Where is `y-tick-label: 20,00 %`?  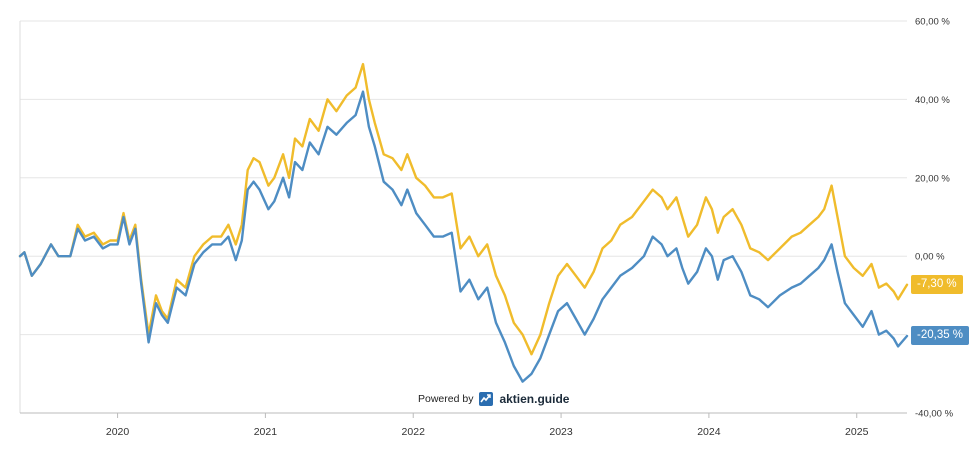 y-tick-label: 20,00 % is located at coordinates (932, 178).